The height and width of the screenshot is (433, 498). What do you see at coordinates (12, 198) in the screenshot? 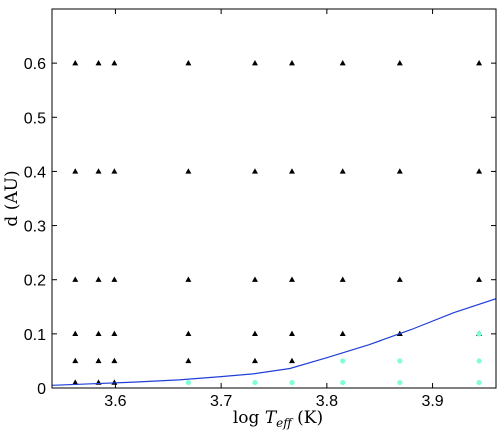
I see `y-axis-label: d (AU)` at bounding box center [12, 198].